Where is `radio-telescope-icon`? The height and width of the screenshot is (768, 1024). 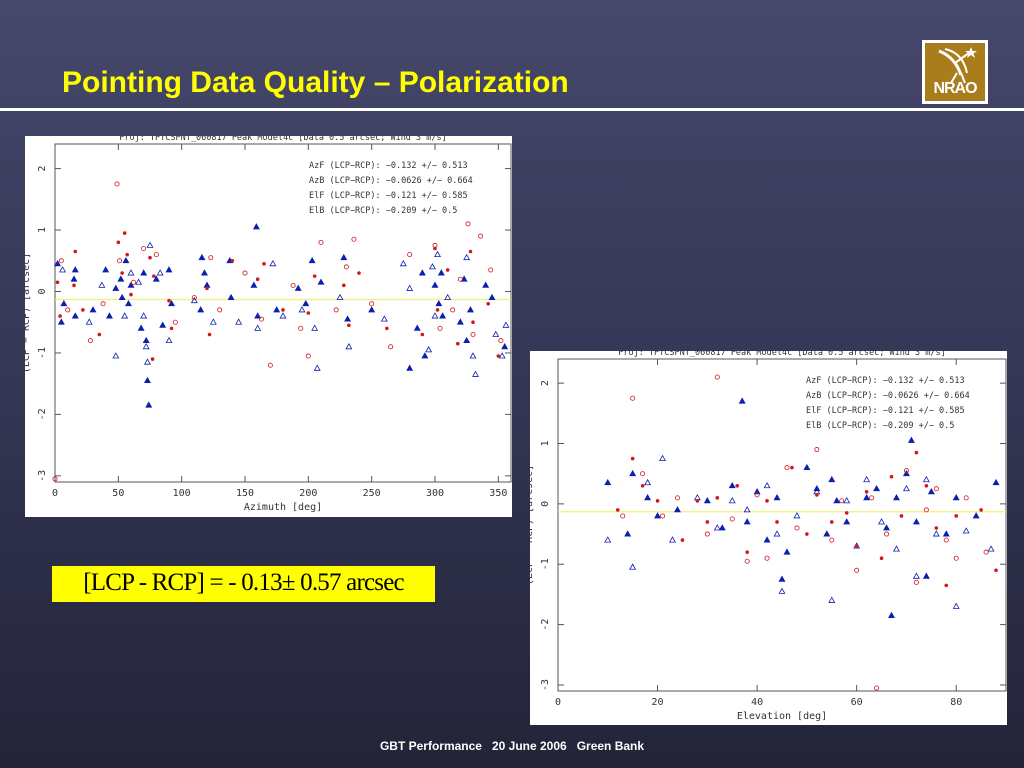 radio-telescope-icon is located at coordinates (957, 65).